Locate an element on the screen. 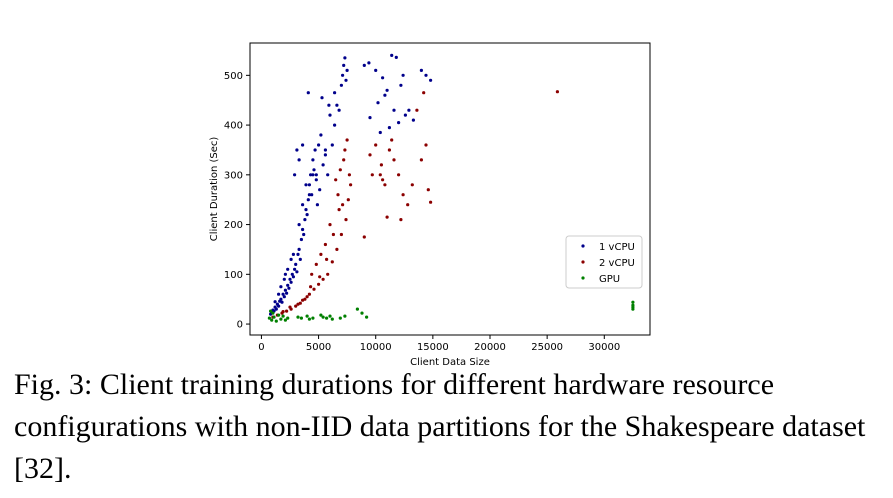  x-axis: 0 5000 10000 15000 20000 25000 30000 is located at coordinates (439, 344).